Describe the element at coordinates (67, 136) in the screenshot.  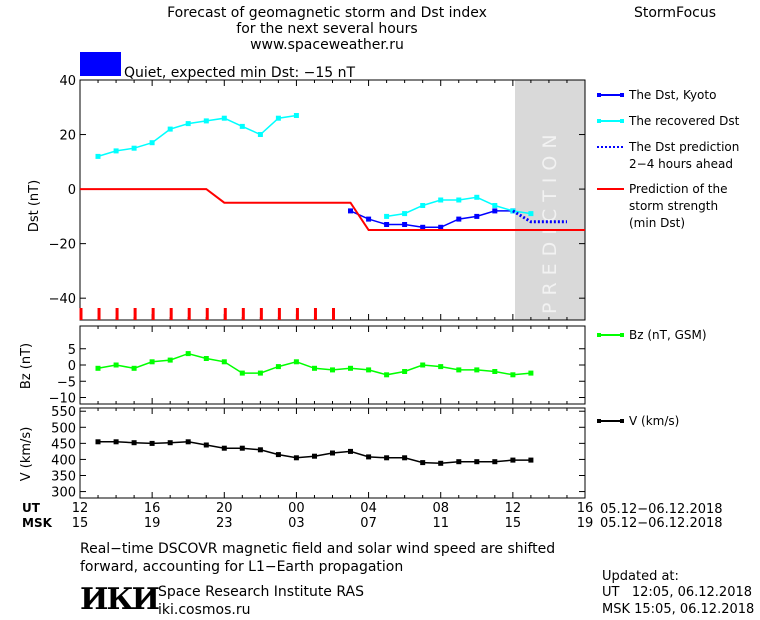
I see `y-tick-label: 20` at that location.